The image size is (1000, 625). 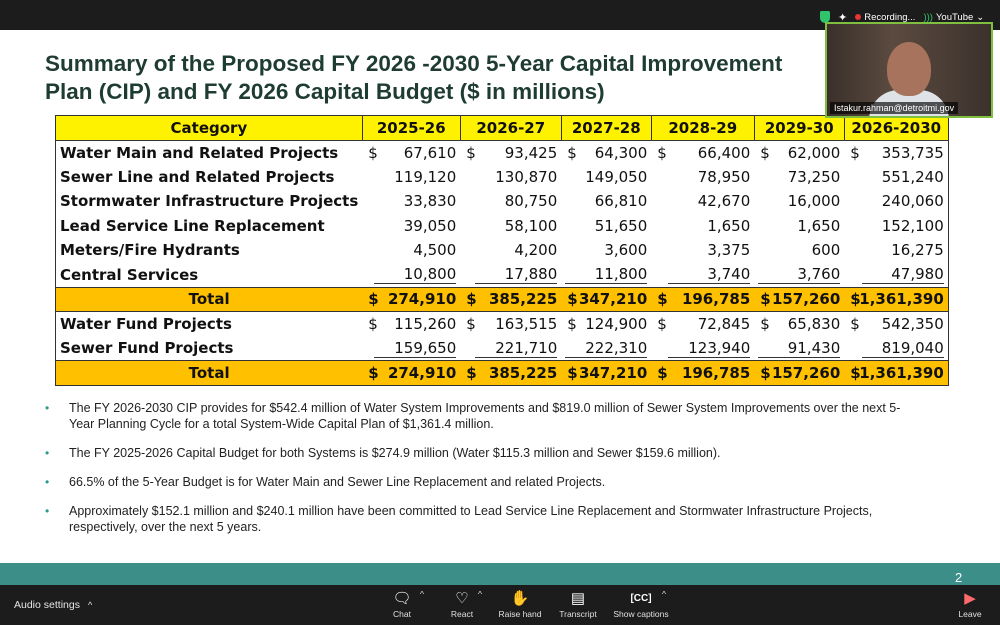 What do you see at coordinates (799, 373) in the screenshot?
I see `table-cell: $157,260` at bounding box center [799, 373].